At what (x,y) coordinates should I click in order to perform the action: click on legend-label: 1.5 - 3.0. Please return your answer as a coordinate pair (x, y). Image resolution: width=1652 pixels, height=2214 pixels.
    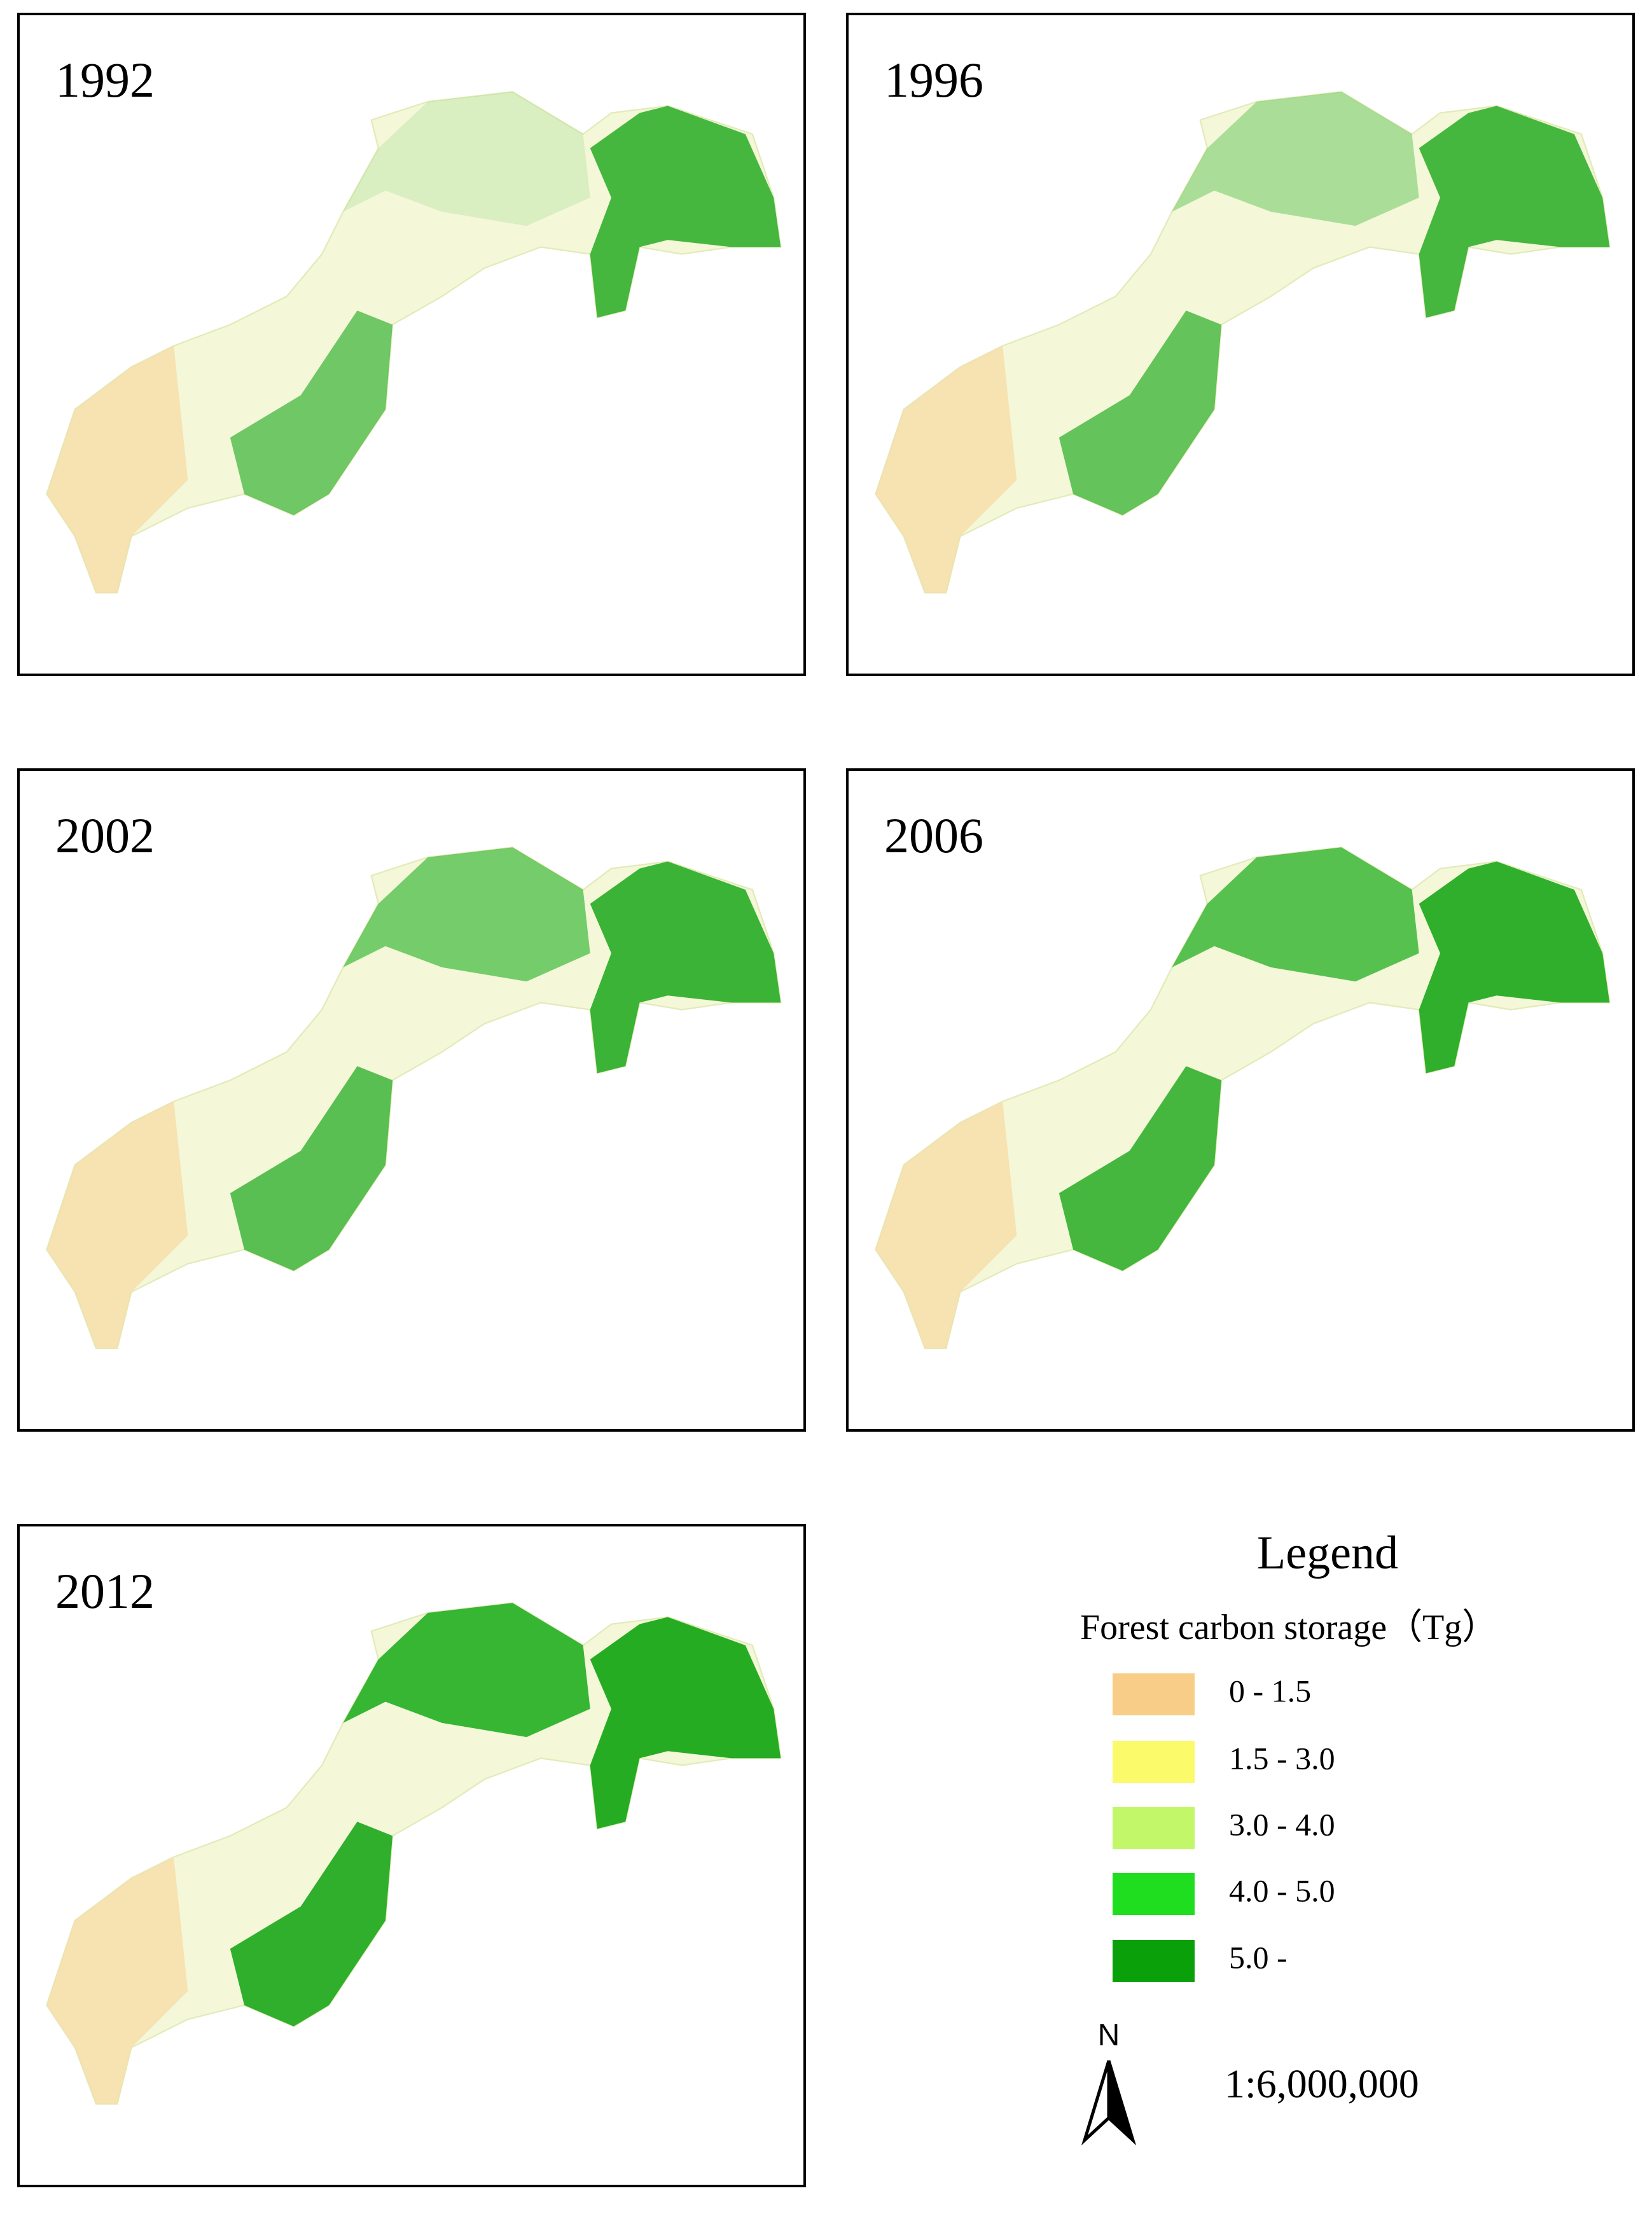
    Looking at the image, I should click on (1282, 1758).